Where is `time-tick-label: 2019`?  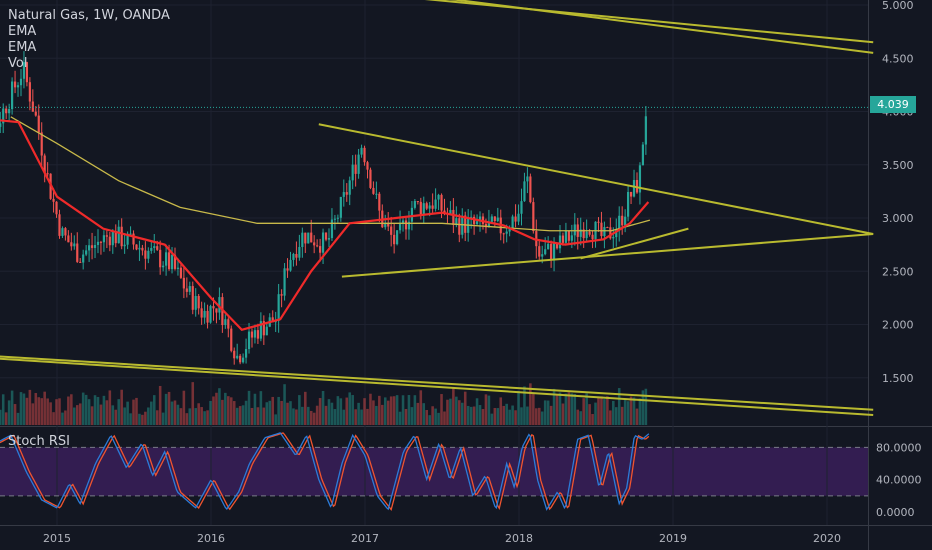 time-tick-label: 2019 is located at coordinates (673, 538).